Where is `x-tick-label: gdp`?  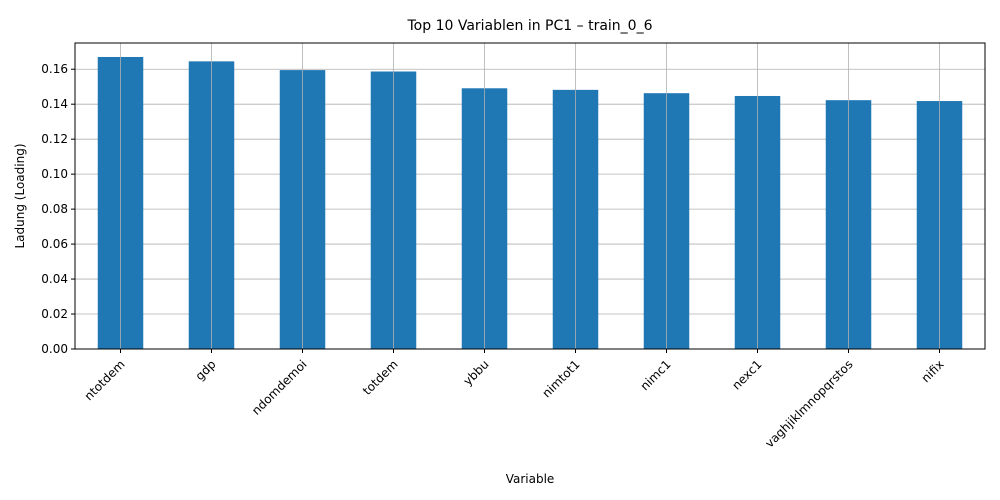 x-tick-label: gdp is located at coordinates (206, 370).